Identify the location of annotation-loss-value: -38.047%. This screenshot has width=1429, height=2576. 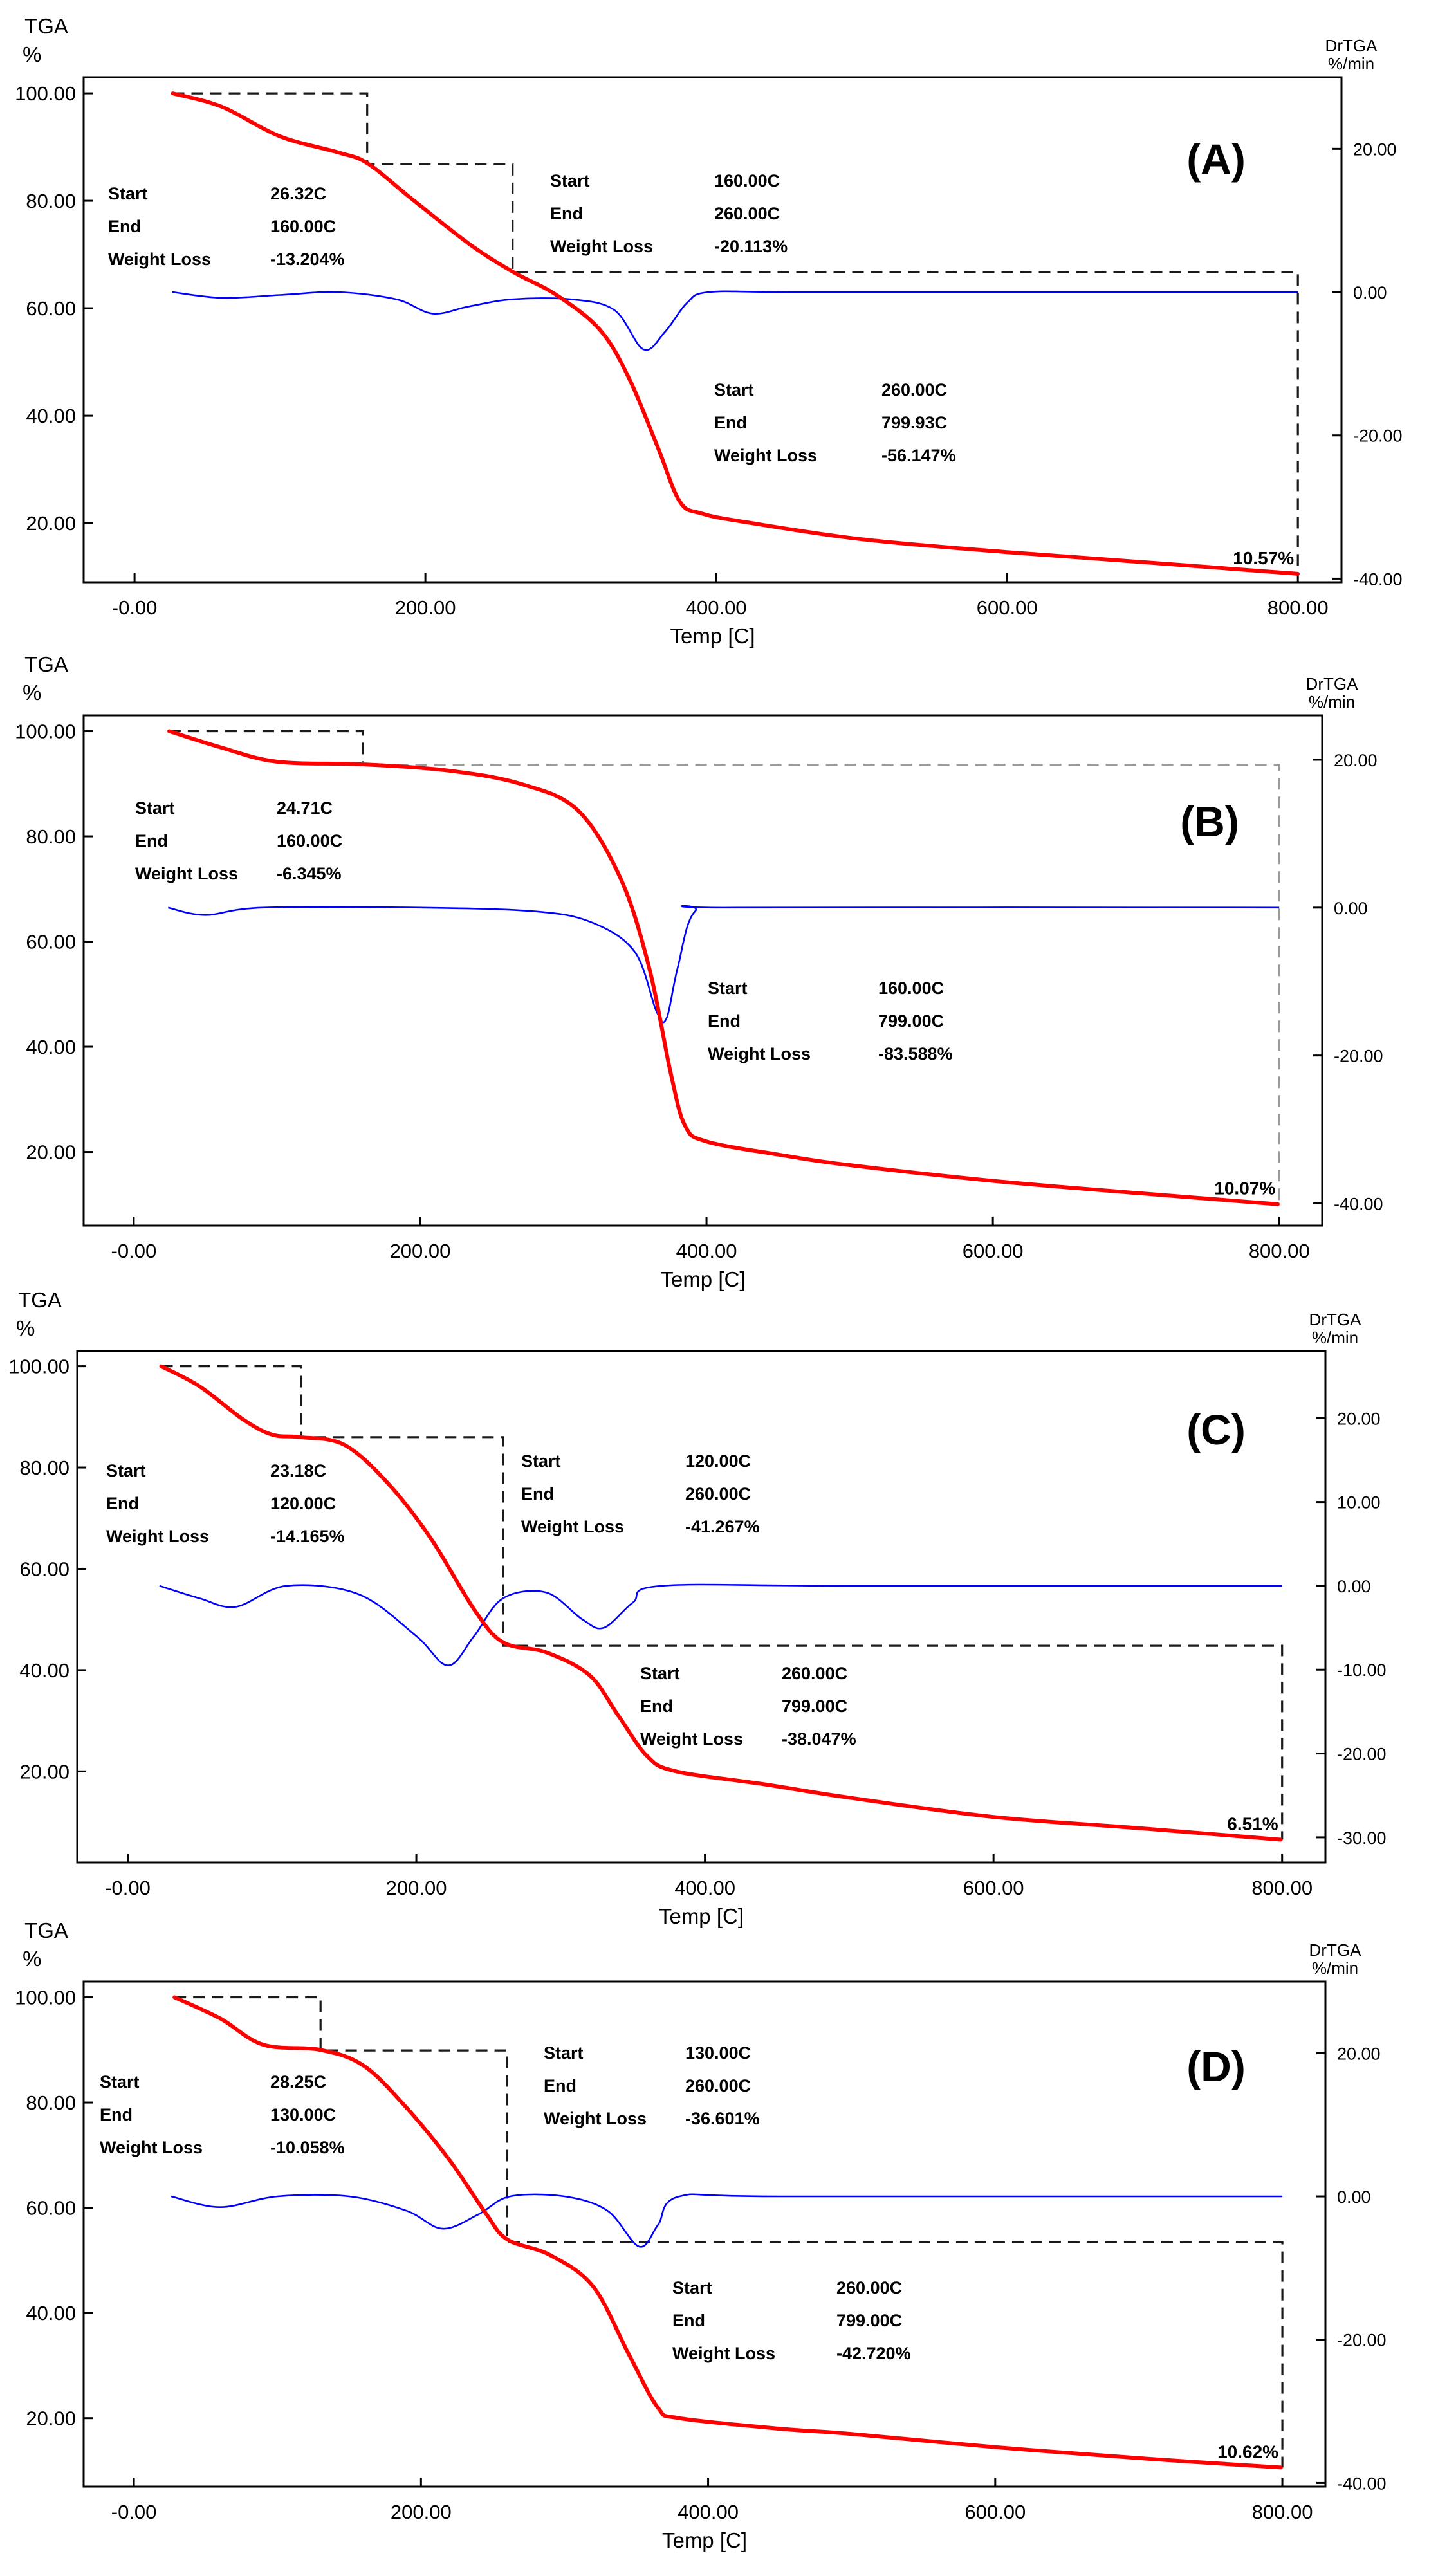
(819, 1739).